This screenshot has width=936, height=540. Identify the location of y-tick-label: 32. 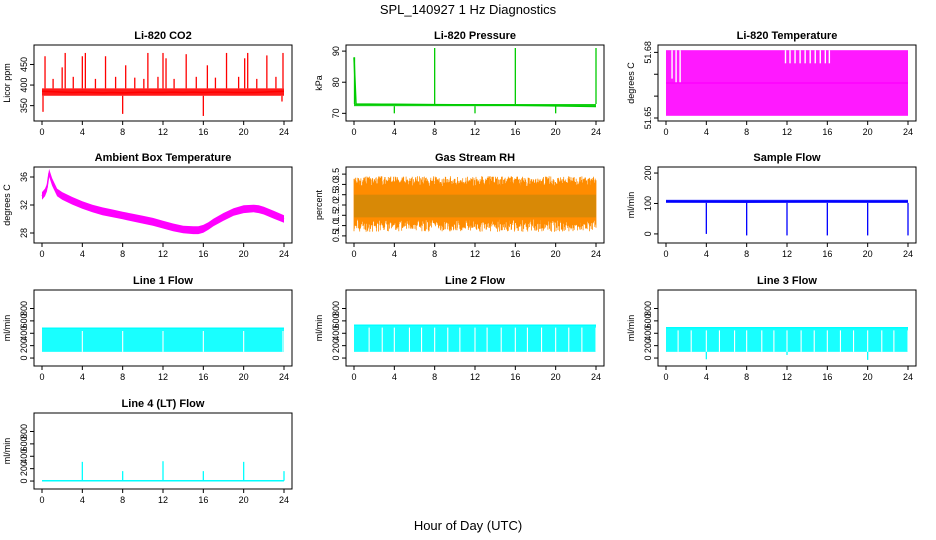
(24, 205).